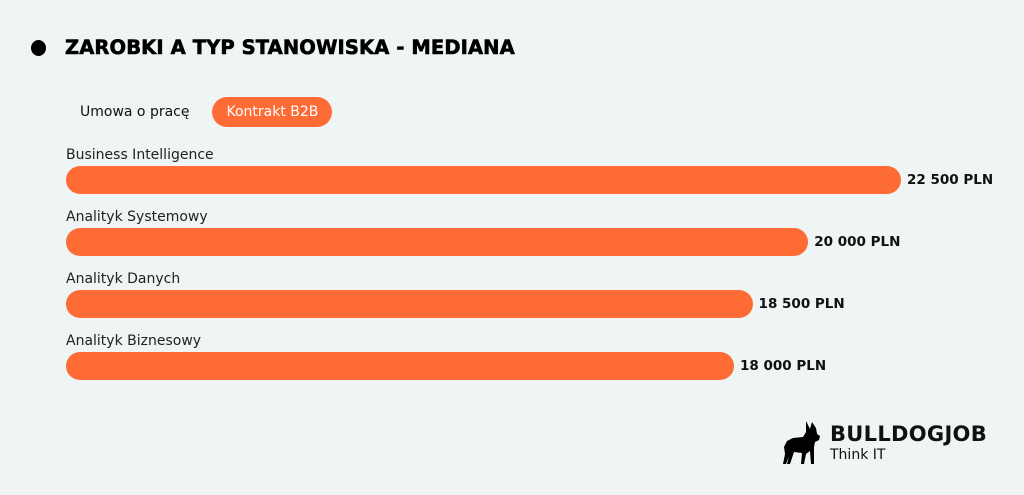  What do you see at coordinates (199, 112) in the screenshot?
I see `contract-type-tabs: Umowa o pracę Kontrakt B2B` at bounding box center [199, 112].